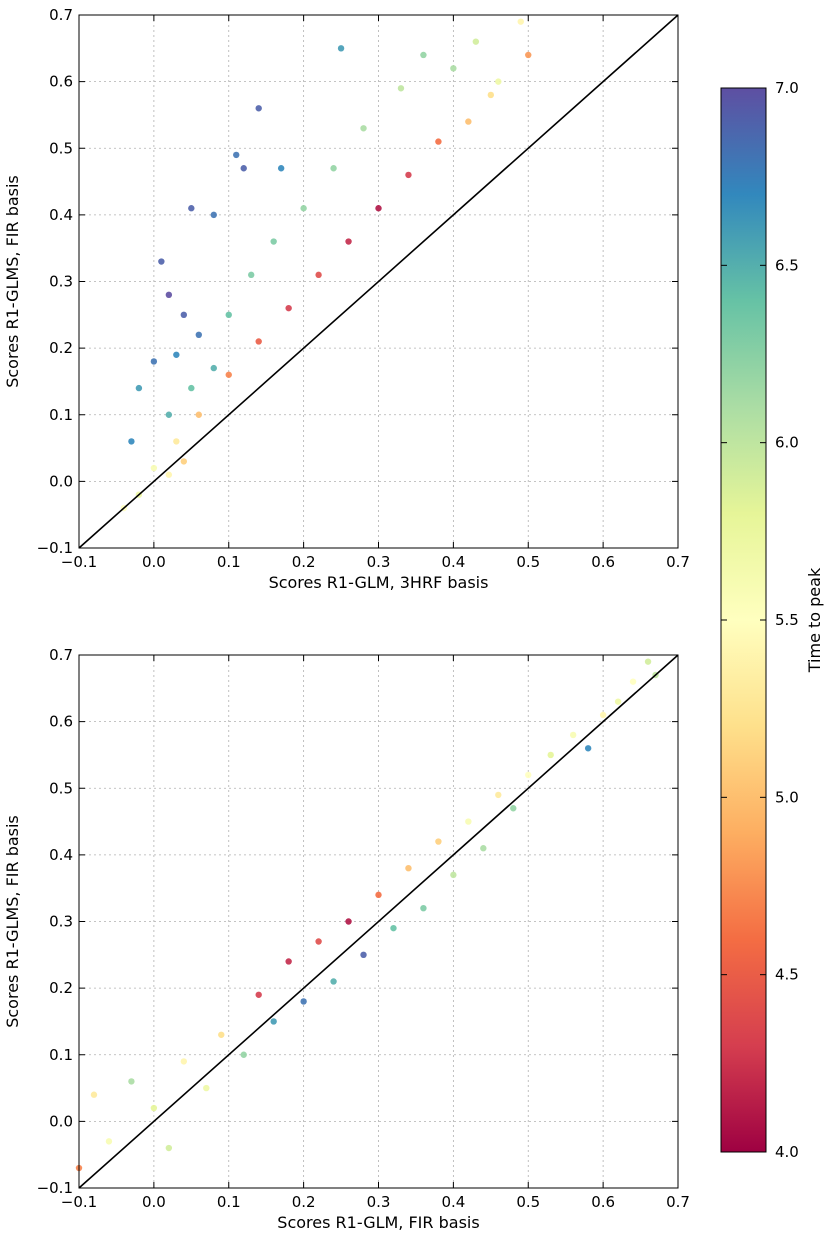  I want to click on colorbar-tick-label-1: 4.5, so click(787, 975).